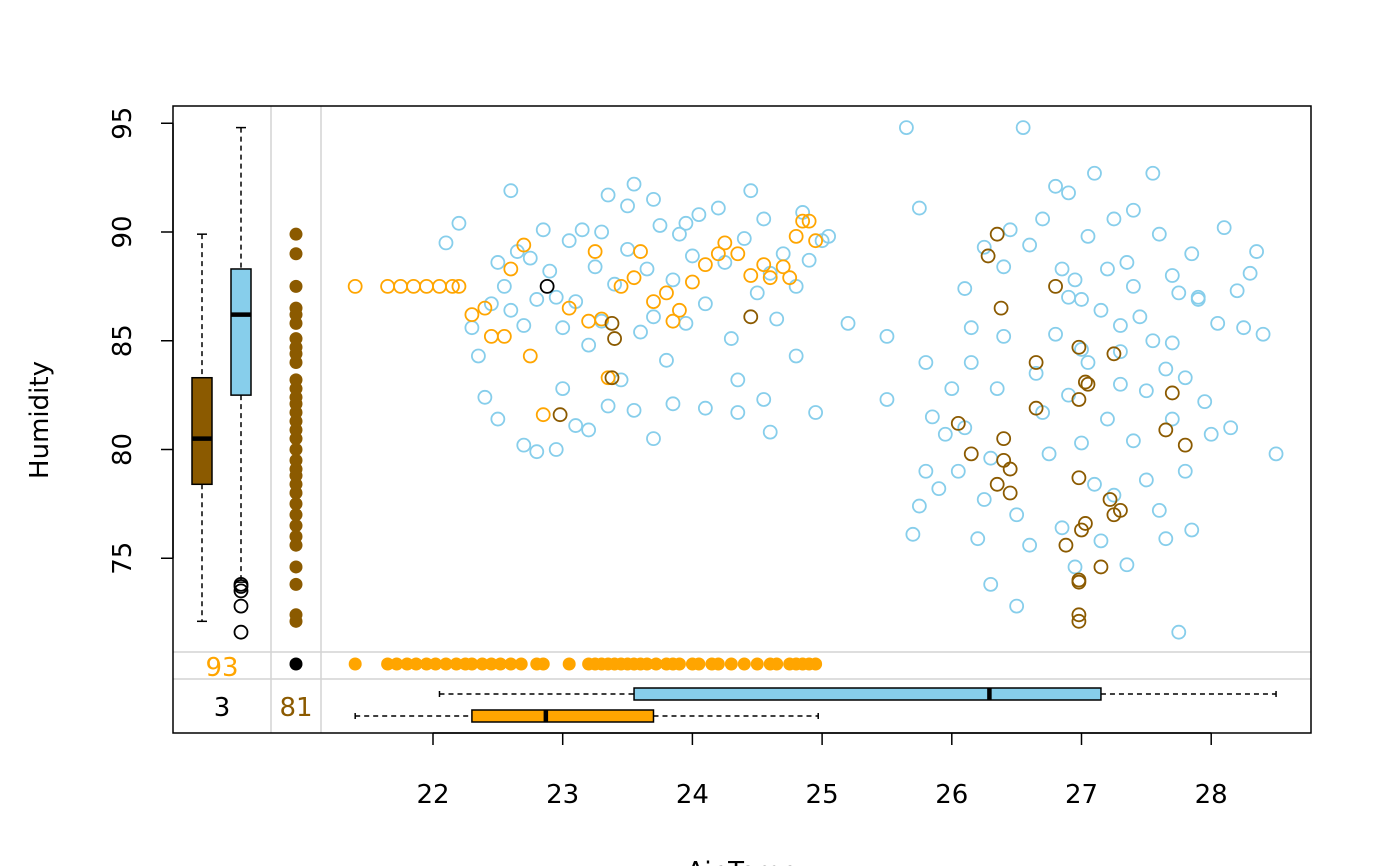 The height and width of the screenshot is (866, 1400). Describe the element at coordinates (202, 428) in the screenshot. I see `humidity-boxplot-complete` at that location.